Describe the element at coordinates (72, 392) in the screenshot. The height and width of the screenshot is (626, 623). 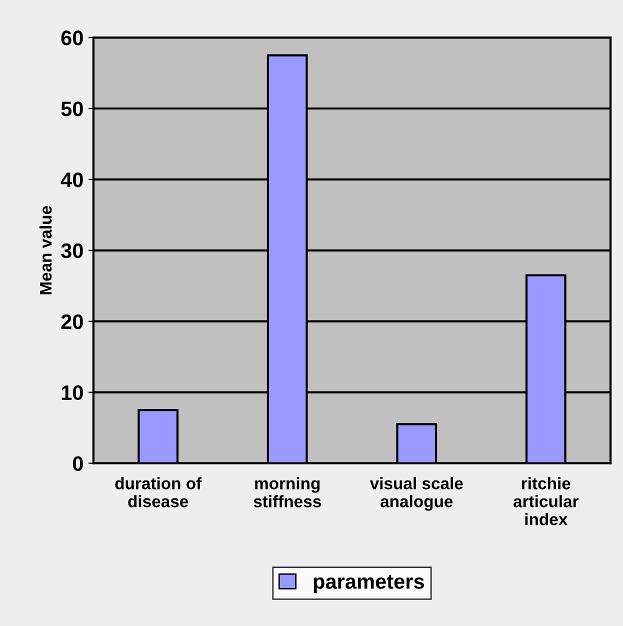
I see `y-tick-label: 10` at that location.